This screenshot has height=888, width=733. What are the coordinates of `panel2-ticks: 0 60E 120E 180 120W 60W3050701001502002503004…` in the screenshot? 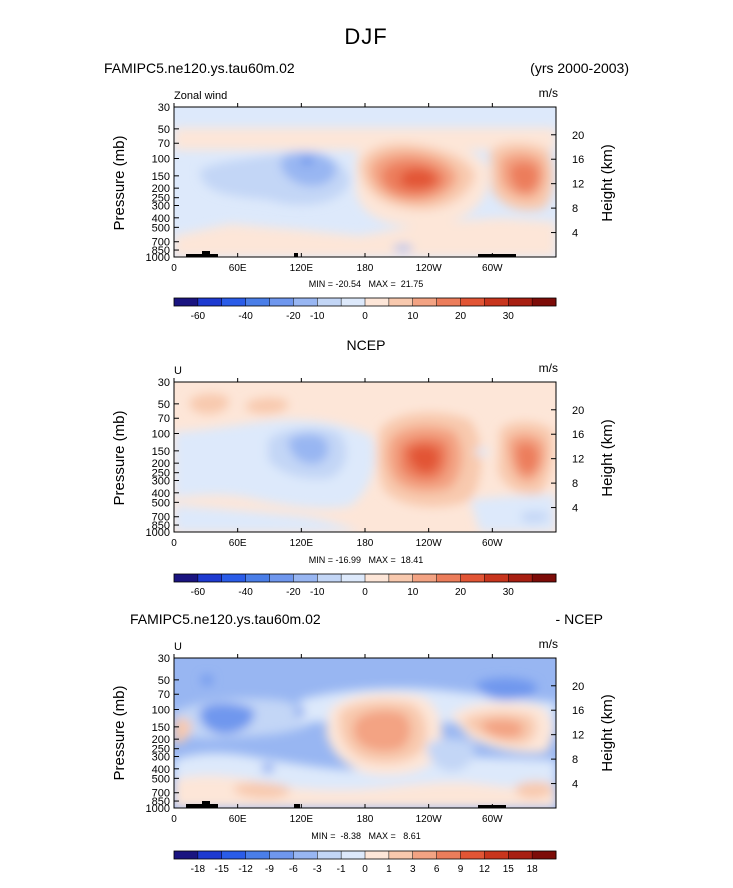 It's located at (365, 463).